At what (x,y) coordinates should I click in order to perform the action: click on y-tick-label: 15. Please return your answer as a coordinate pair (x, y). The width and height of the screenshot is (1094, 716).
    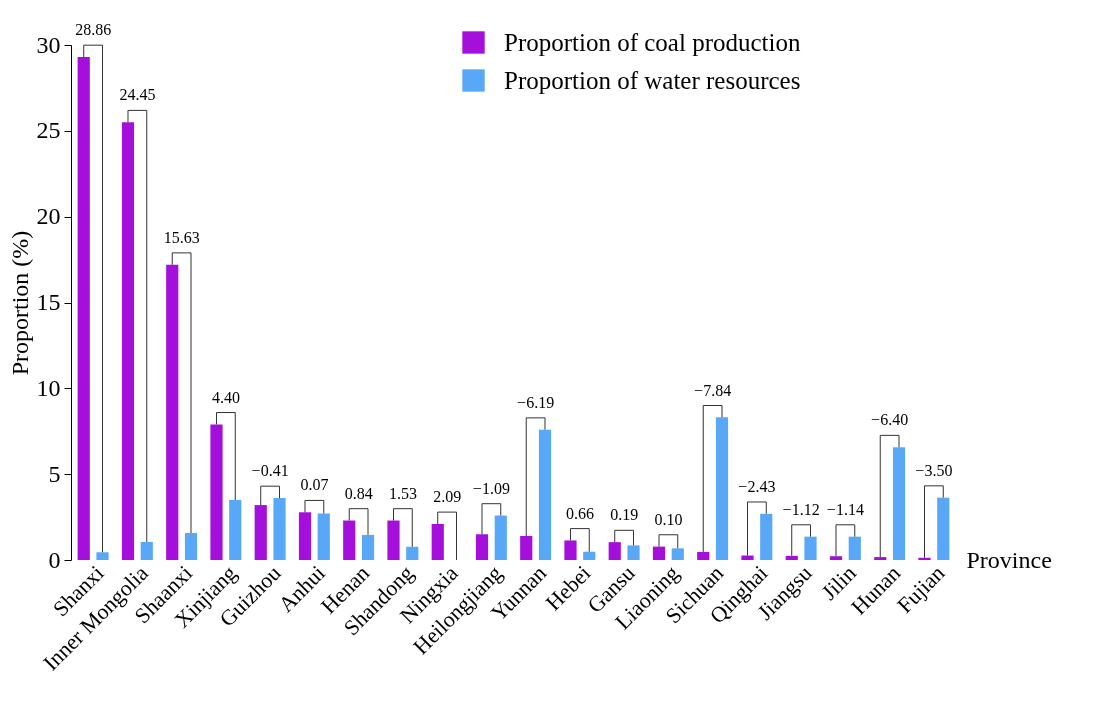
    Looking at the image, I should click on (48, 302).